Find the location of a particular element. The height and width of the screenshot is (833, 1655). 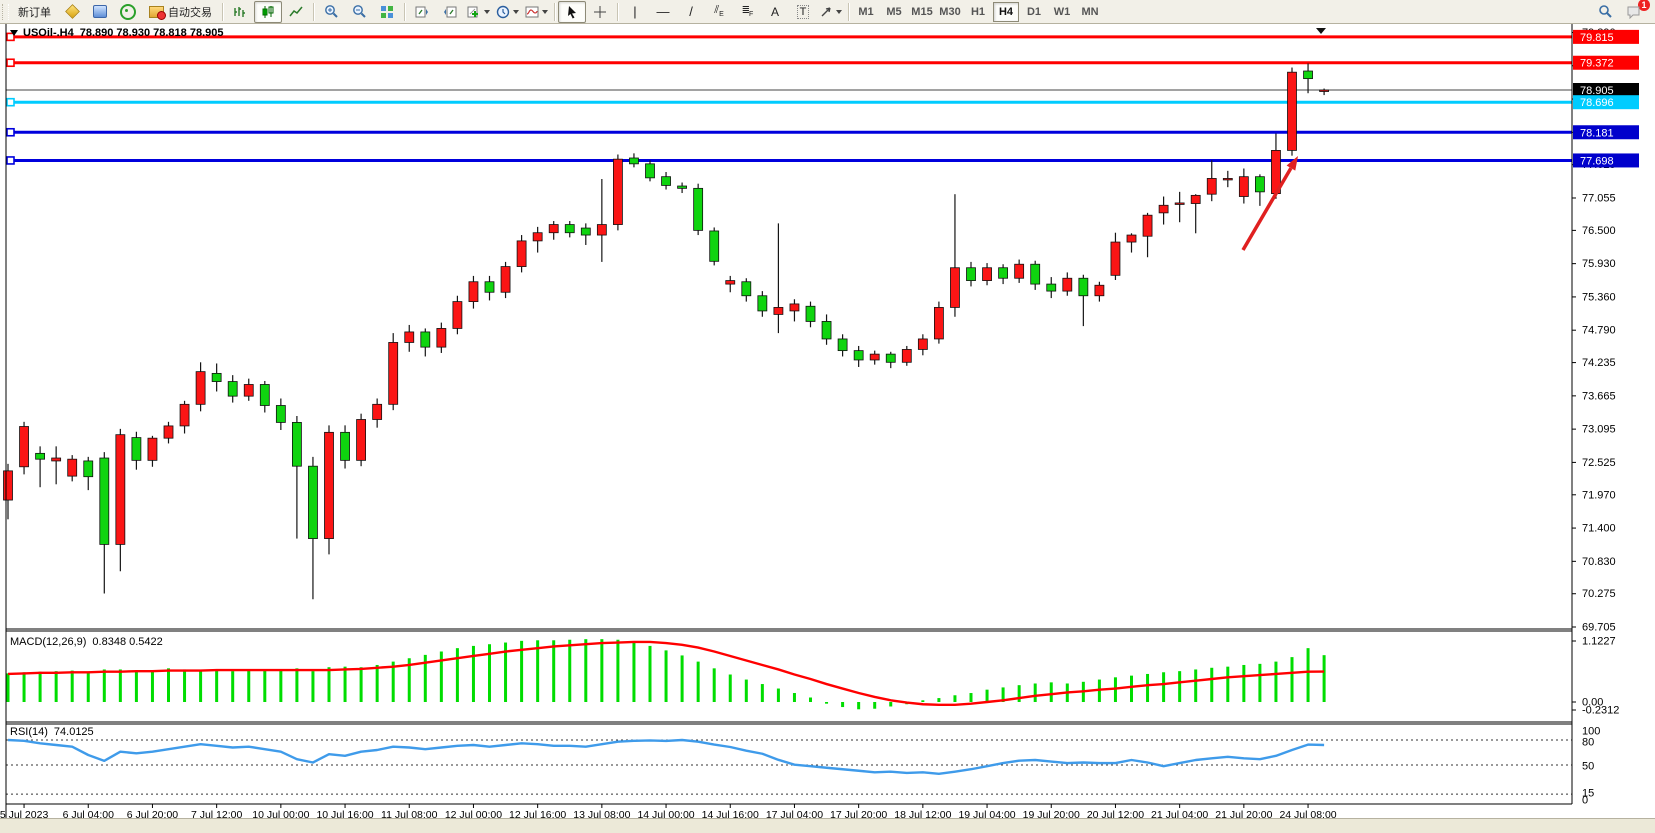

svg-text: 24 Jul 08:00 is located at coordinates (1307, 815).